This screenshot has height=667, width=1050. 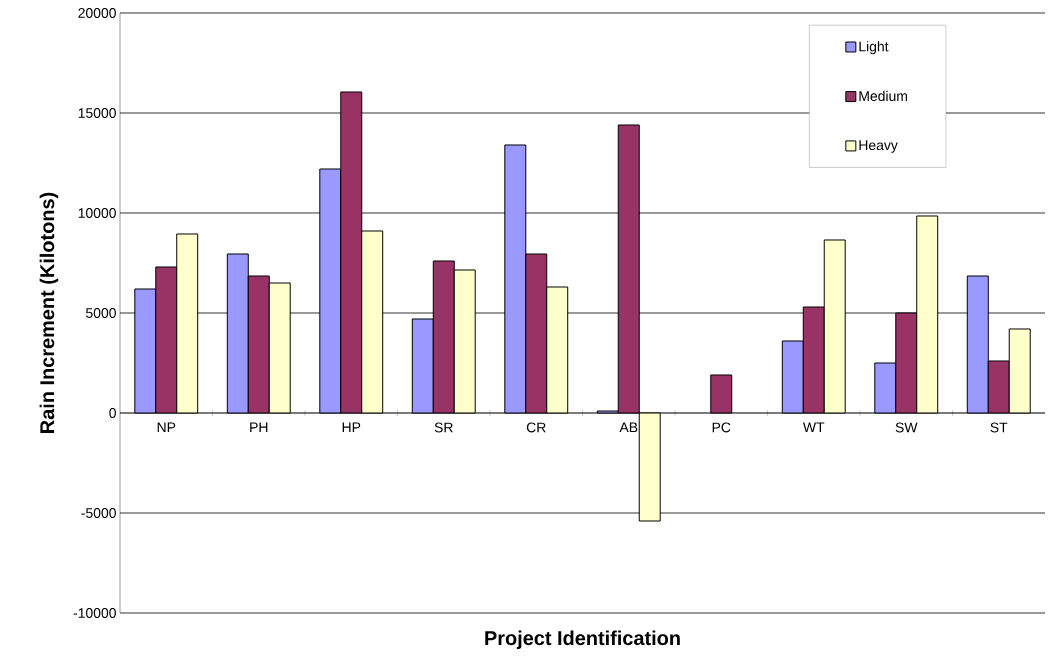 What do you see at coordinates (112, 413) in the screenshot?
I see `y-tick-label: 0` at bounding box center [112, 413].